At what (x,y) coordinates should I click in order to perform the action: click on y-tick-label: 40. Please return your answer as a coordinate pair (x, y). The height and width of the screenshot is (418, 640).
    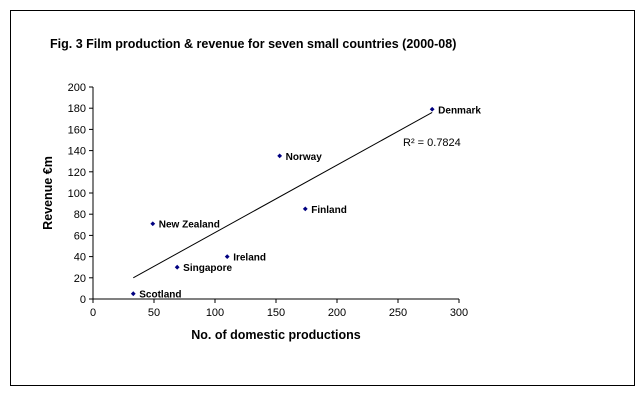
    Looking at the image, I should click on (80, 258).